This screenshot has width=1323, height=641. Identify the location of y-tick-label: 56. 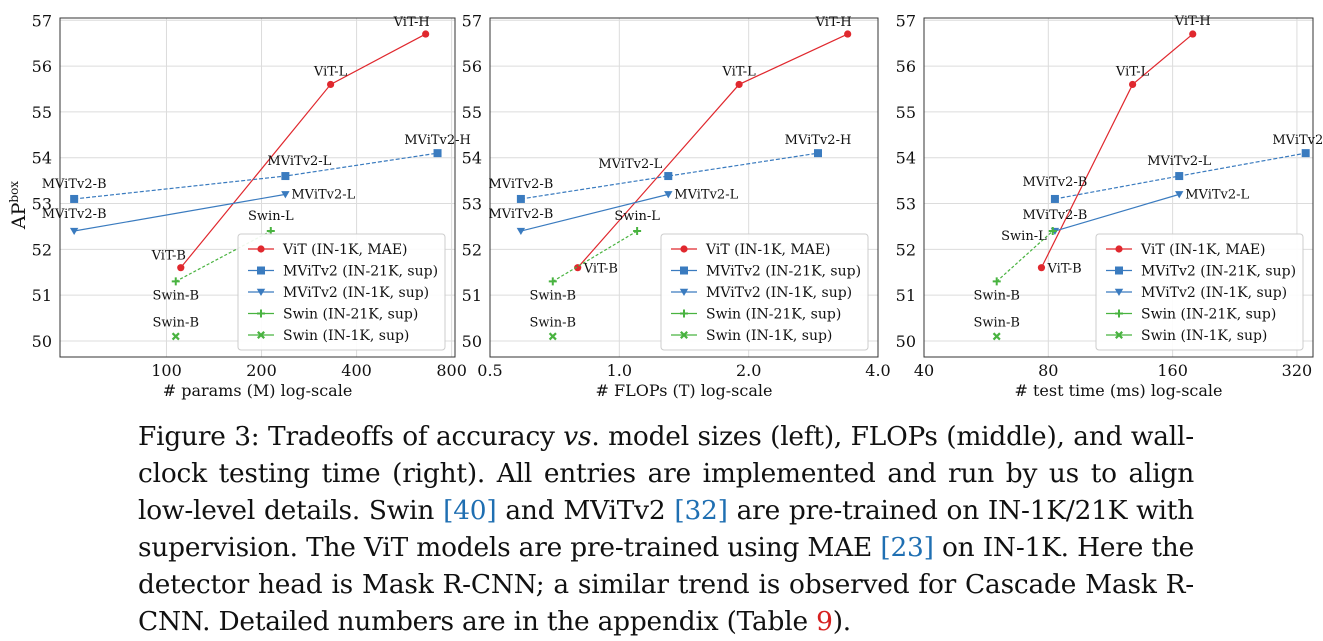
(472, 66).